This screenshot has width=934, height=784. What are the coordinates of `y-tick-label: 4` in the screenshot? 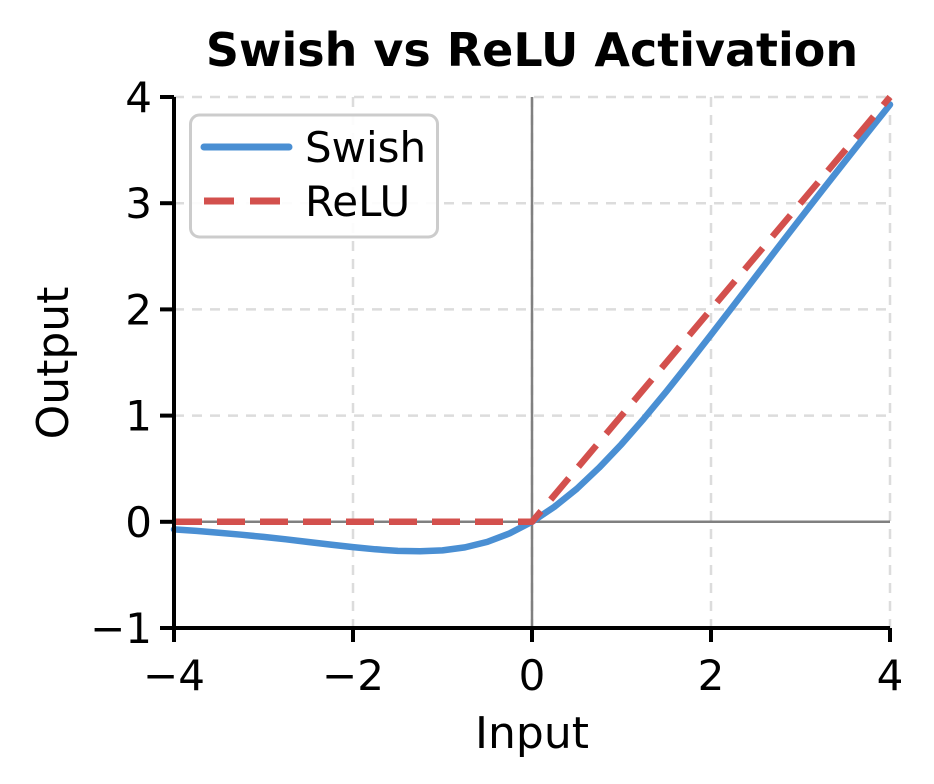 It's located at (138, 97).